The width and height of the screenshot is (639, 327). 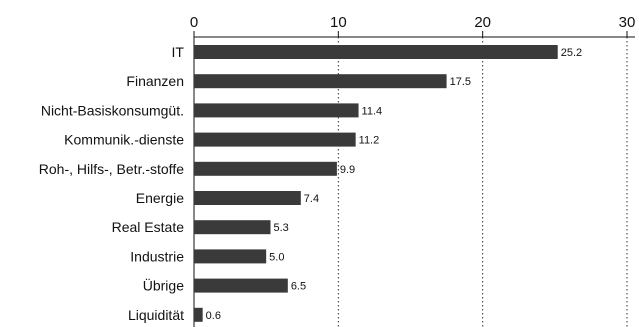 I want to click on category-label-0: IT, so click(x=178, y=52).